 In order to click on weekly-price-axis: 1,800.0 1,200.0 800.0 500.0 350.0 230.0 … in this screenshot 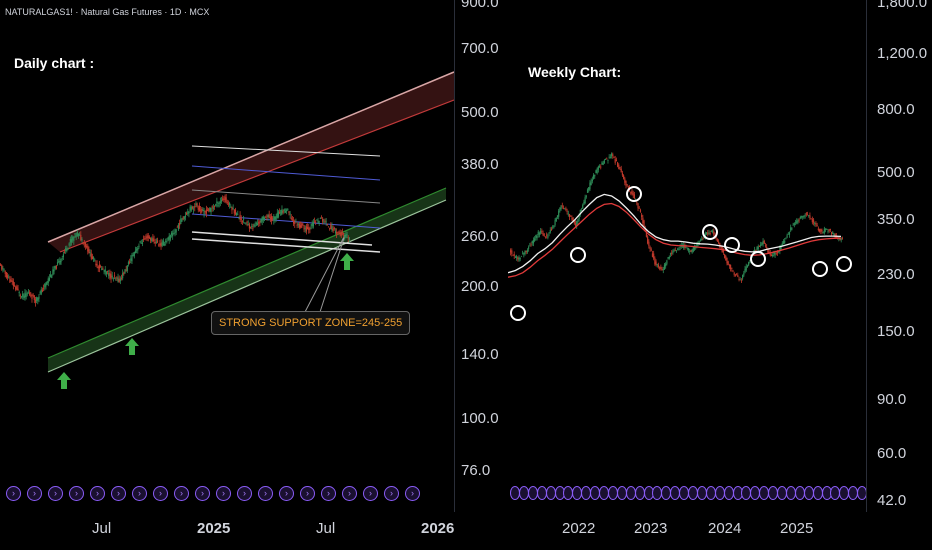, I will do `click(899, 256)`.